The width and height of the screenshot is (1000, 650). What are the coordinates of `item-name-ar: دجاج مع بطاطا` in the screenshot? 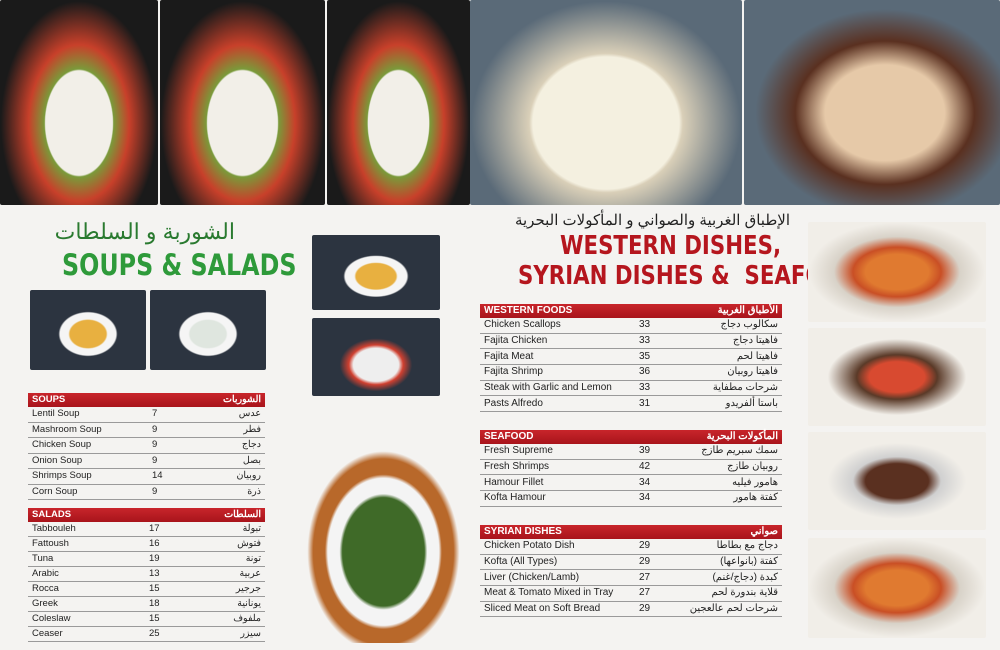 It's located at (747, 546).